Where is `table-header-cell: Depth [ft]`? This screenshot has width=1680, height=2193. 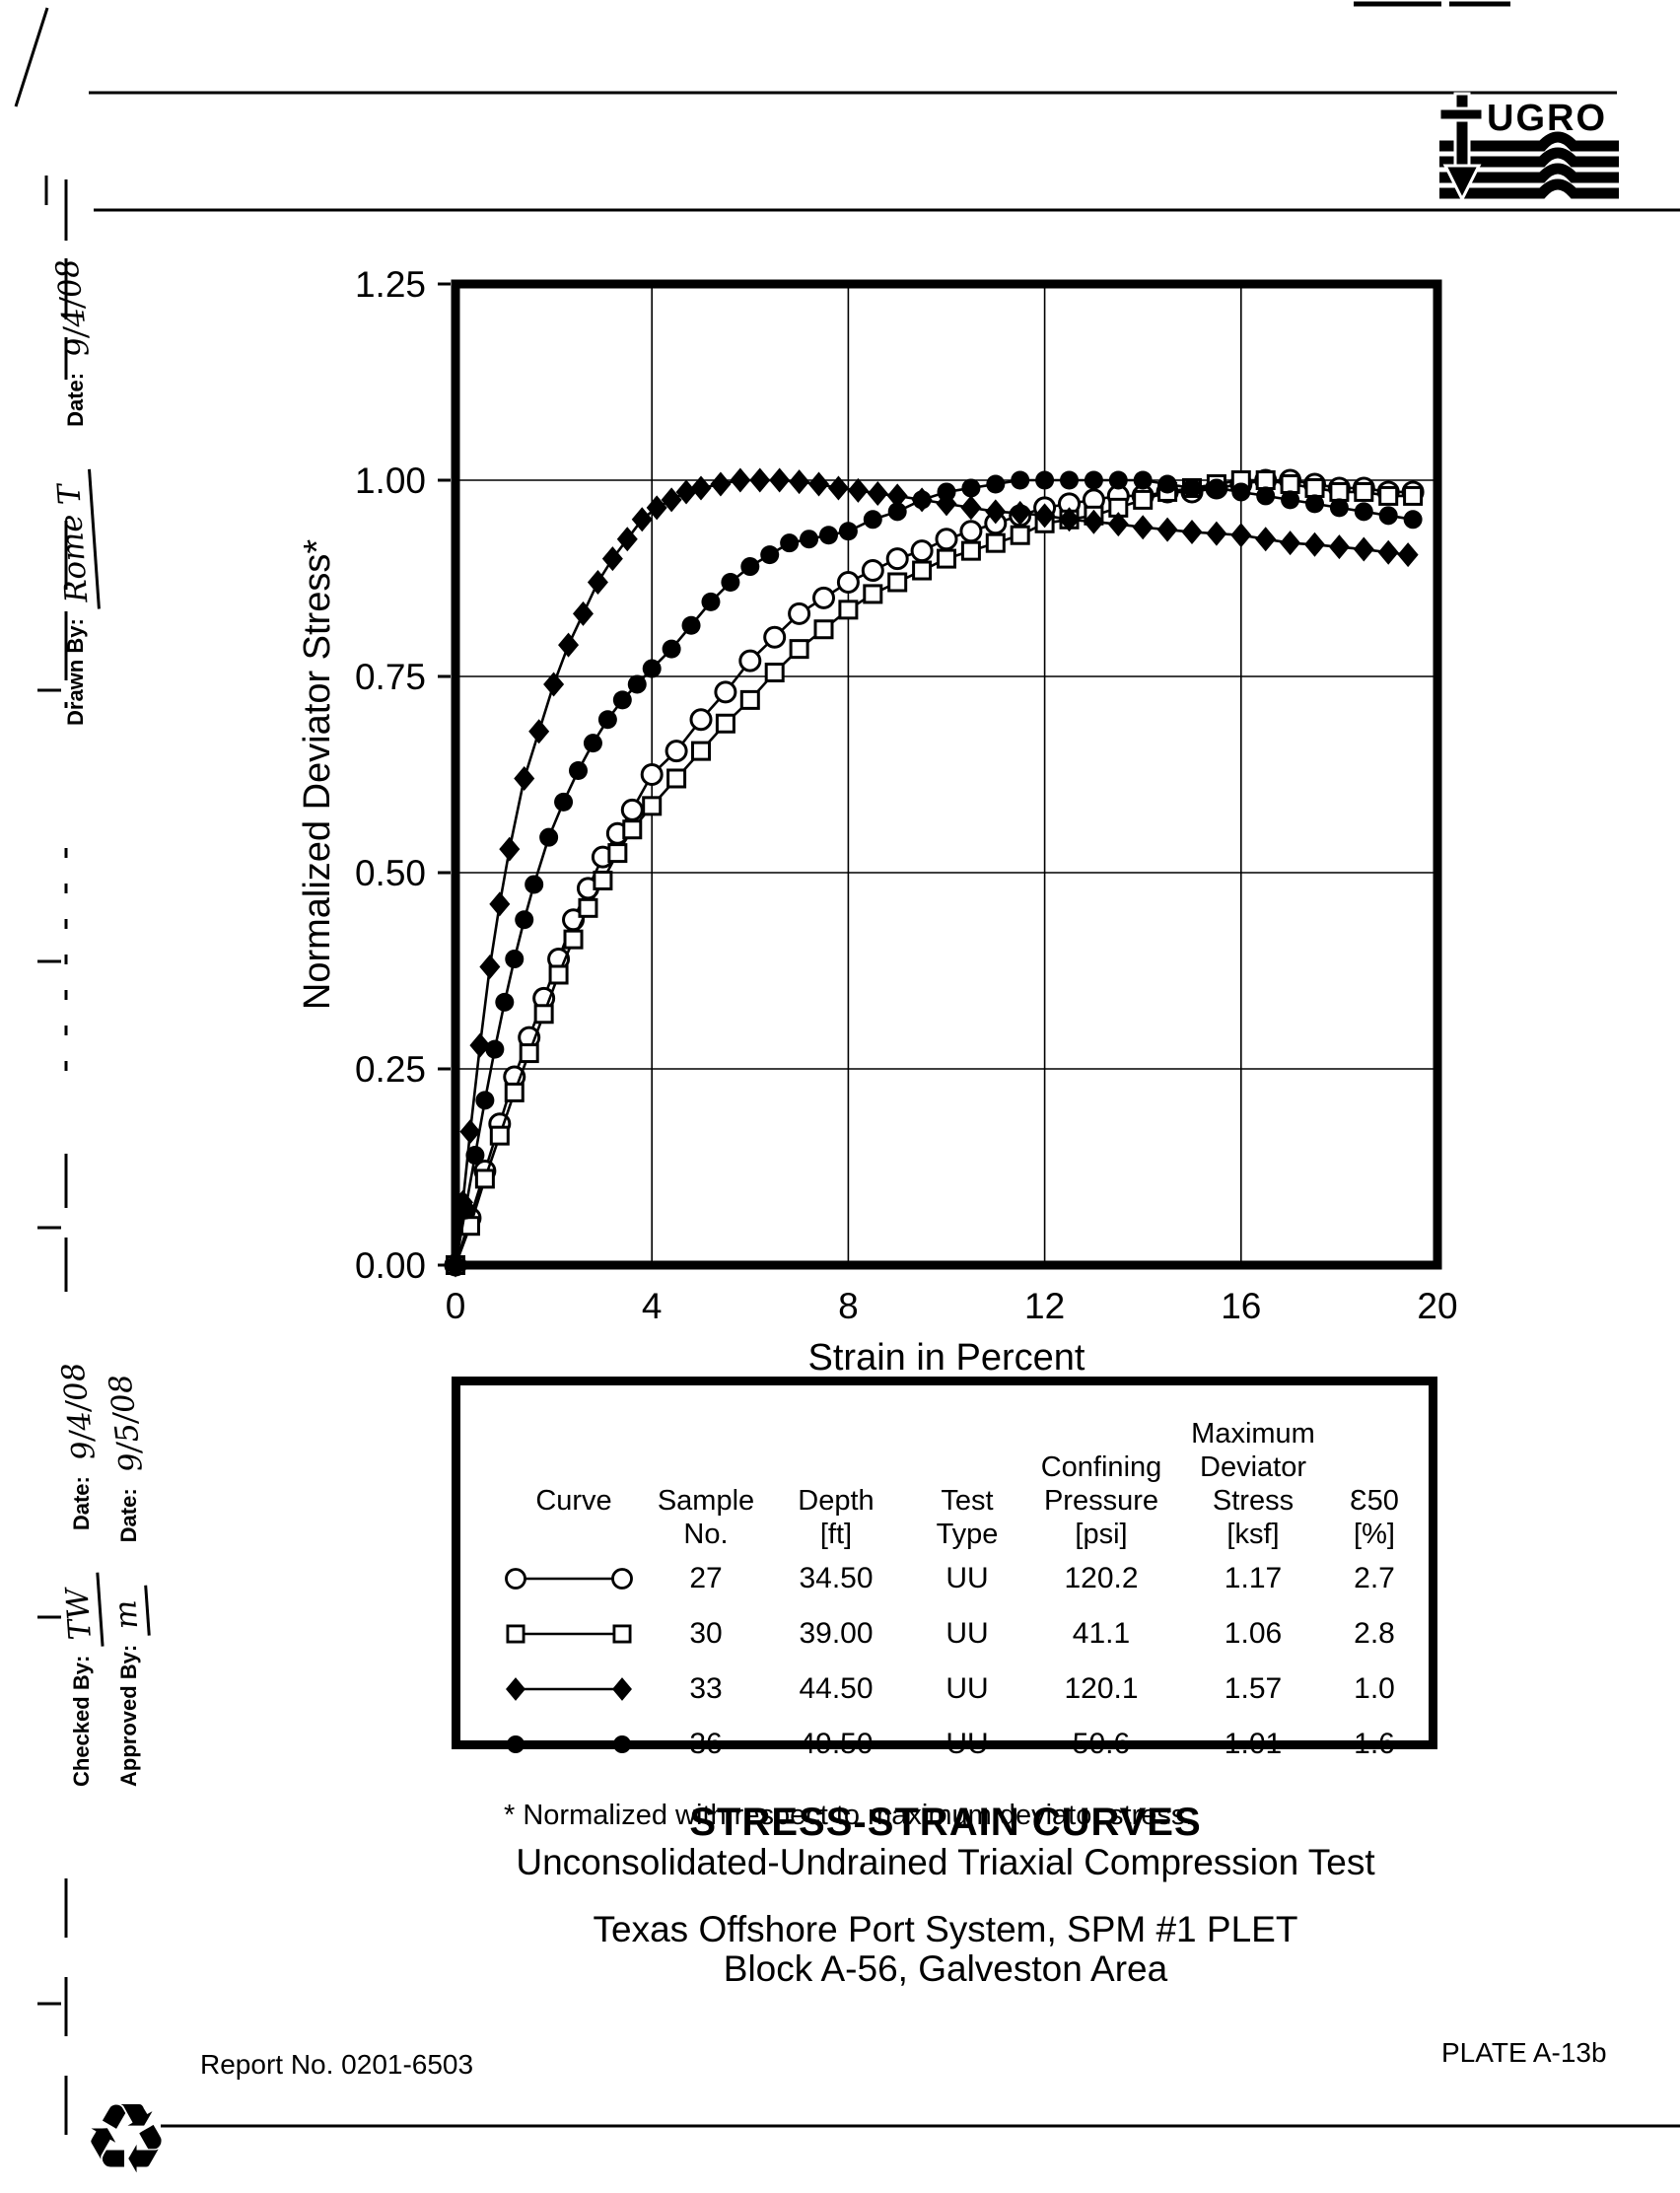
table-header-cell: Depth [ft] is located at coordinates (836, 1517).